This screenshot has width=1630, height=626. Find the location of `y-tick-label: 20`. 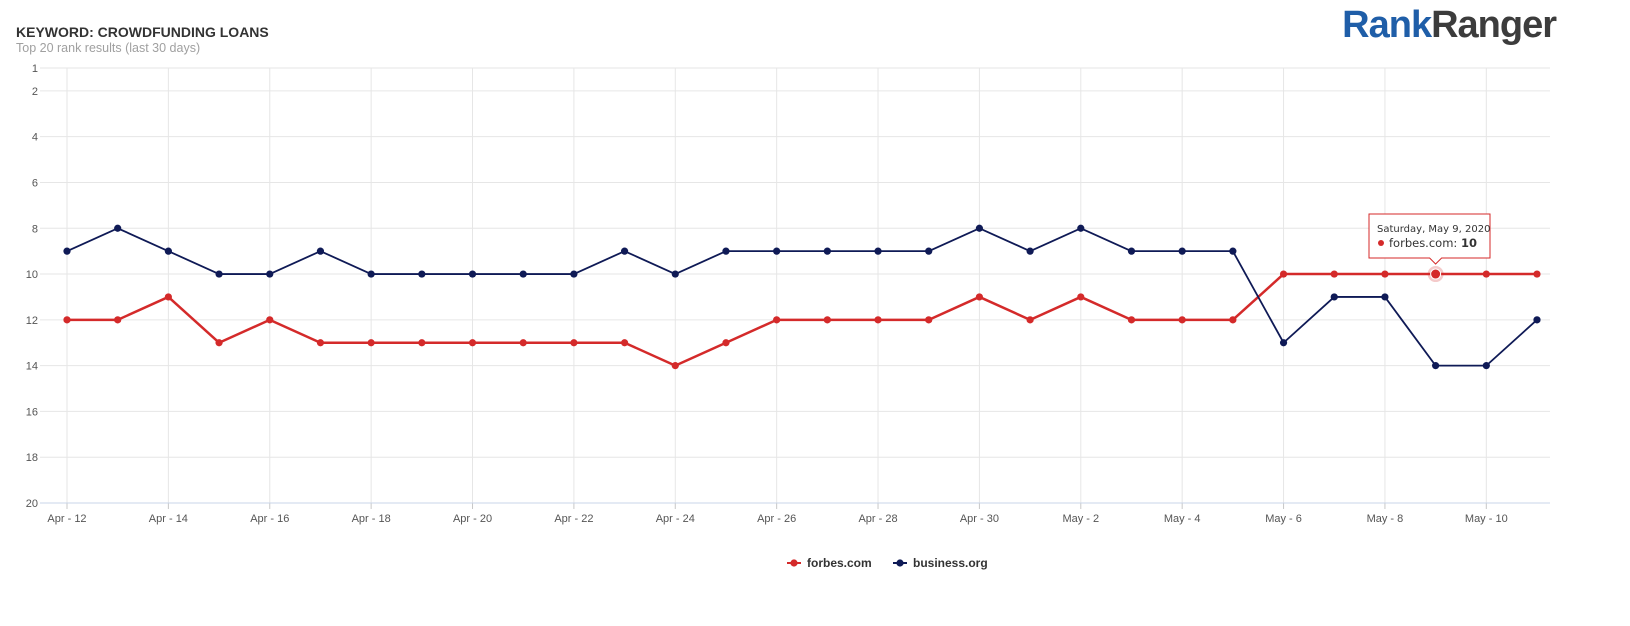

y-tick-label: 20 is located at coordinates (32, 504).